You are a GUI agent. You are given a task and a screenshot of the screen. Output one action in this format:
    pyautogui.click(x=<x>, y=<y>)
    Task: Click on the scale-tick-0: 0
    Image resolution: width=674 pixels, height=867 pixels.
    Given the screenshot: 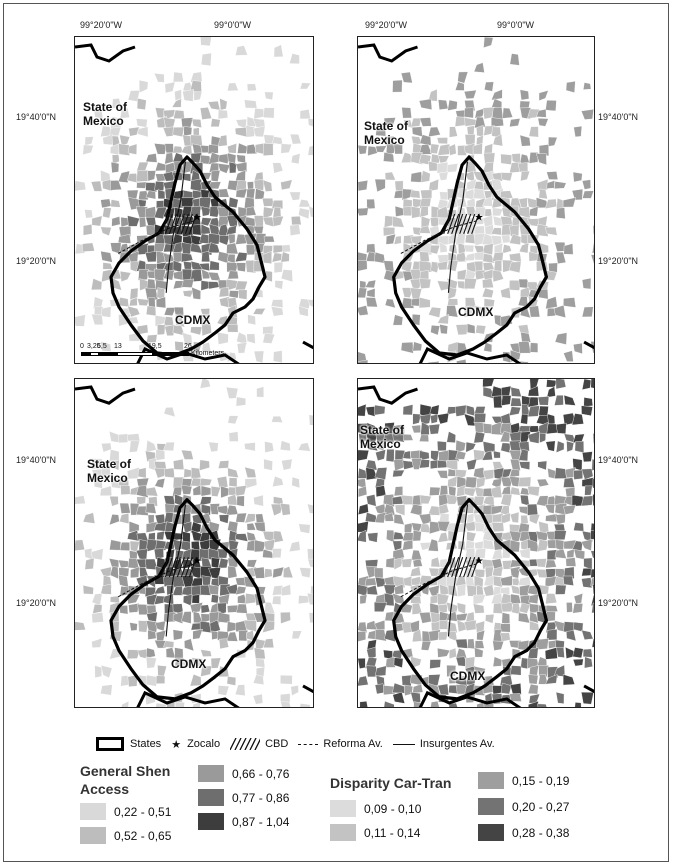 What is the action you would take?
    pyautogui.click(x=82, y=346)
    